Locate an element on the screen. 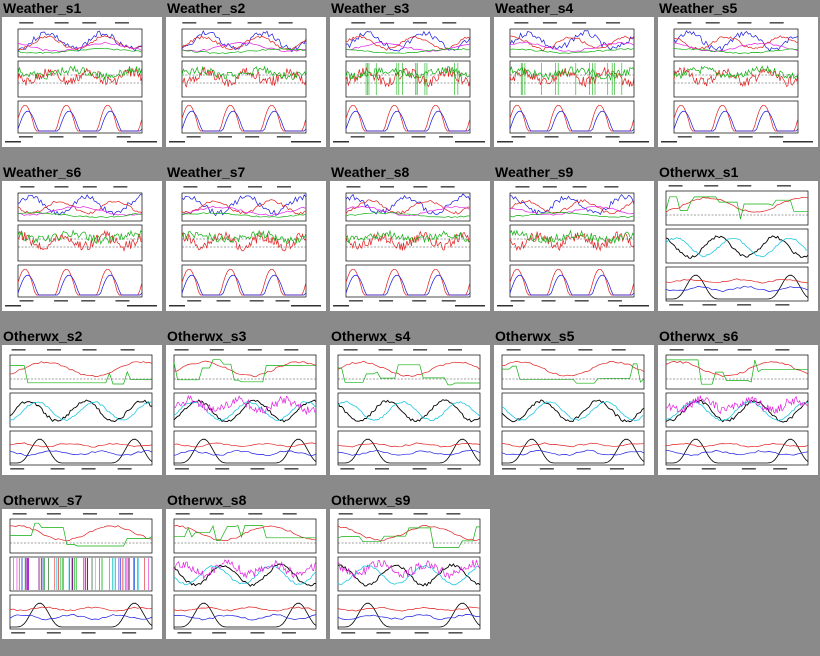 The image size is (820, 656). thumbnail-otherwx-s3: Otherwx_s3 is located at coordinates (245, 410).